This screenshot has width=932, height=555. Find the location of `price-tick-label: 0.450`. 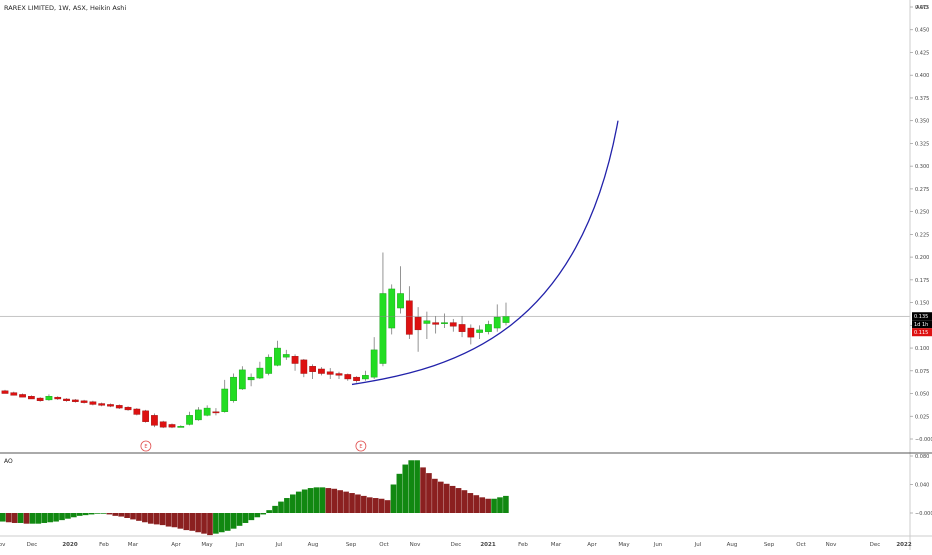

price-tick-label: 0.450 is located at coordinates (922, 31).